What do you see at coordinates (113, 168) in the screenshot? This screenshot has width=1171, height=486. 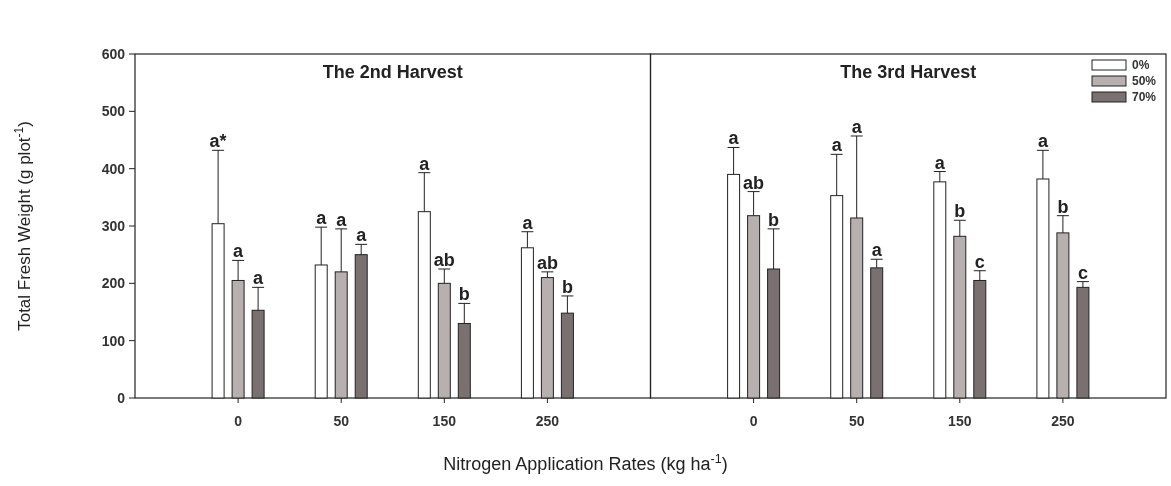 I see `y-tick-label: 400` at bounding box center [113, 168].